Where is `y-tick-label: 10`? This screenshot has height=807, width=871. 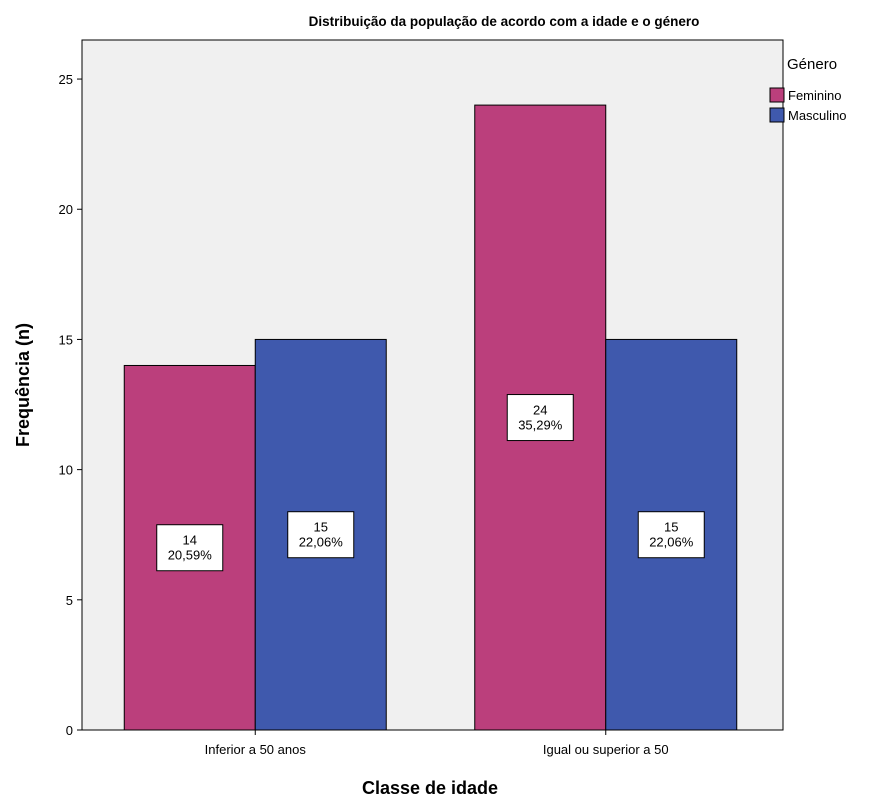
y-tick-label: 10 is located at coordinates (66, 470).